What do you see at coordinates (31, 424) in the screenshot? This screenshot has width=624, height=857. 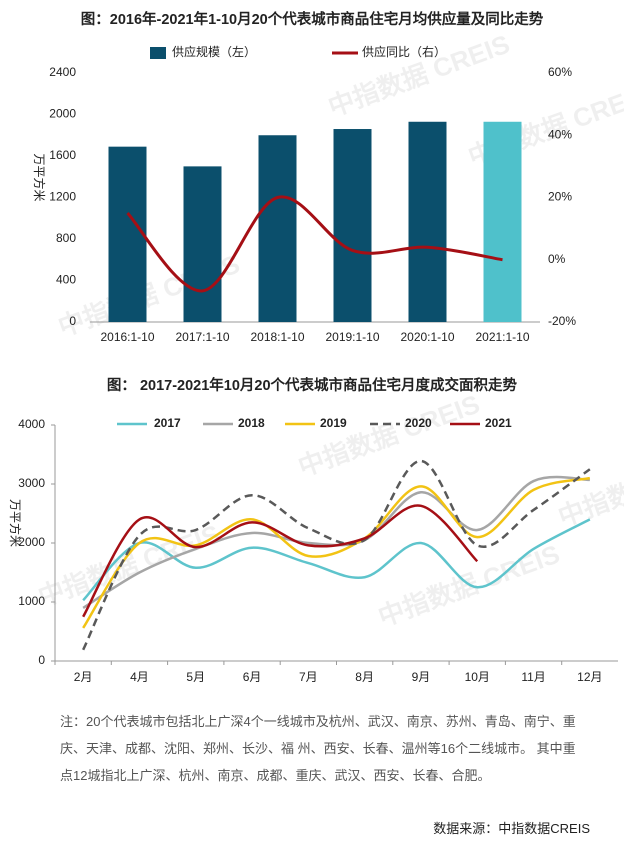 I see `y-tick-label: 4000` at bounding box center [31, 424].